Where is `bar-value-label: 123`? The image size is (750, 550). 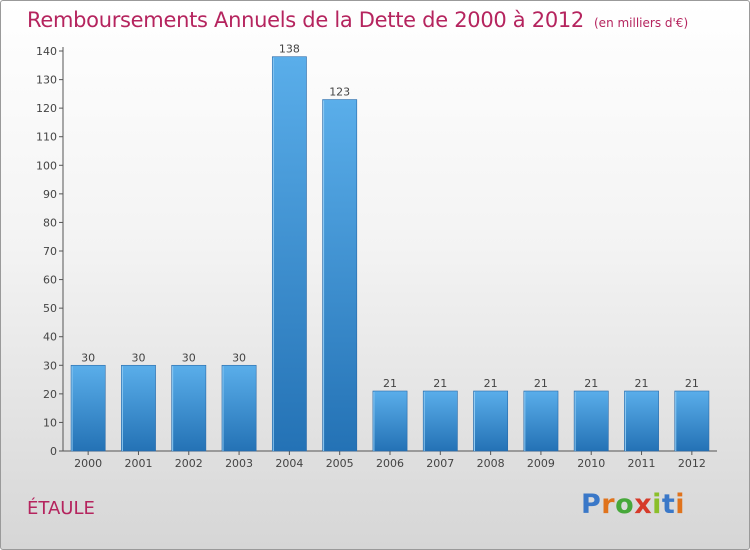 bar-value-label: 123 is located at coordinates (339, 92).